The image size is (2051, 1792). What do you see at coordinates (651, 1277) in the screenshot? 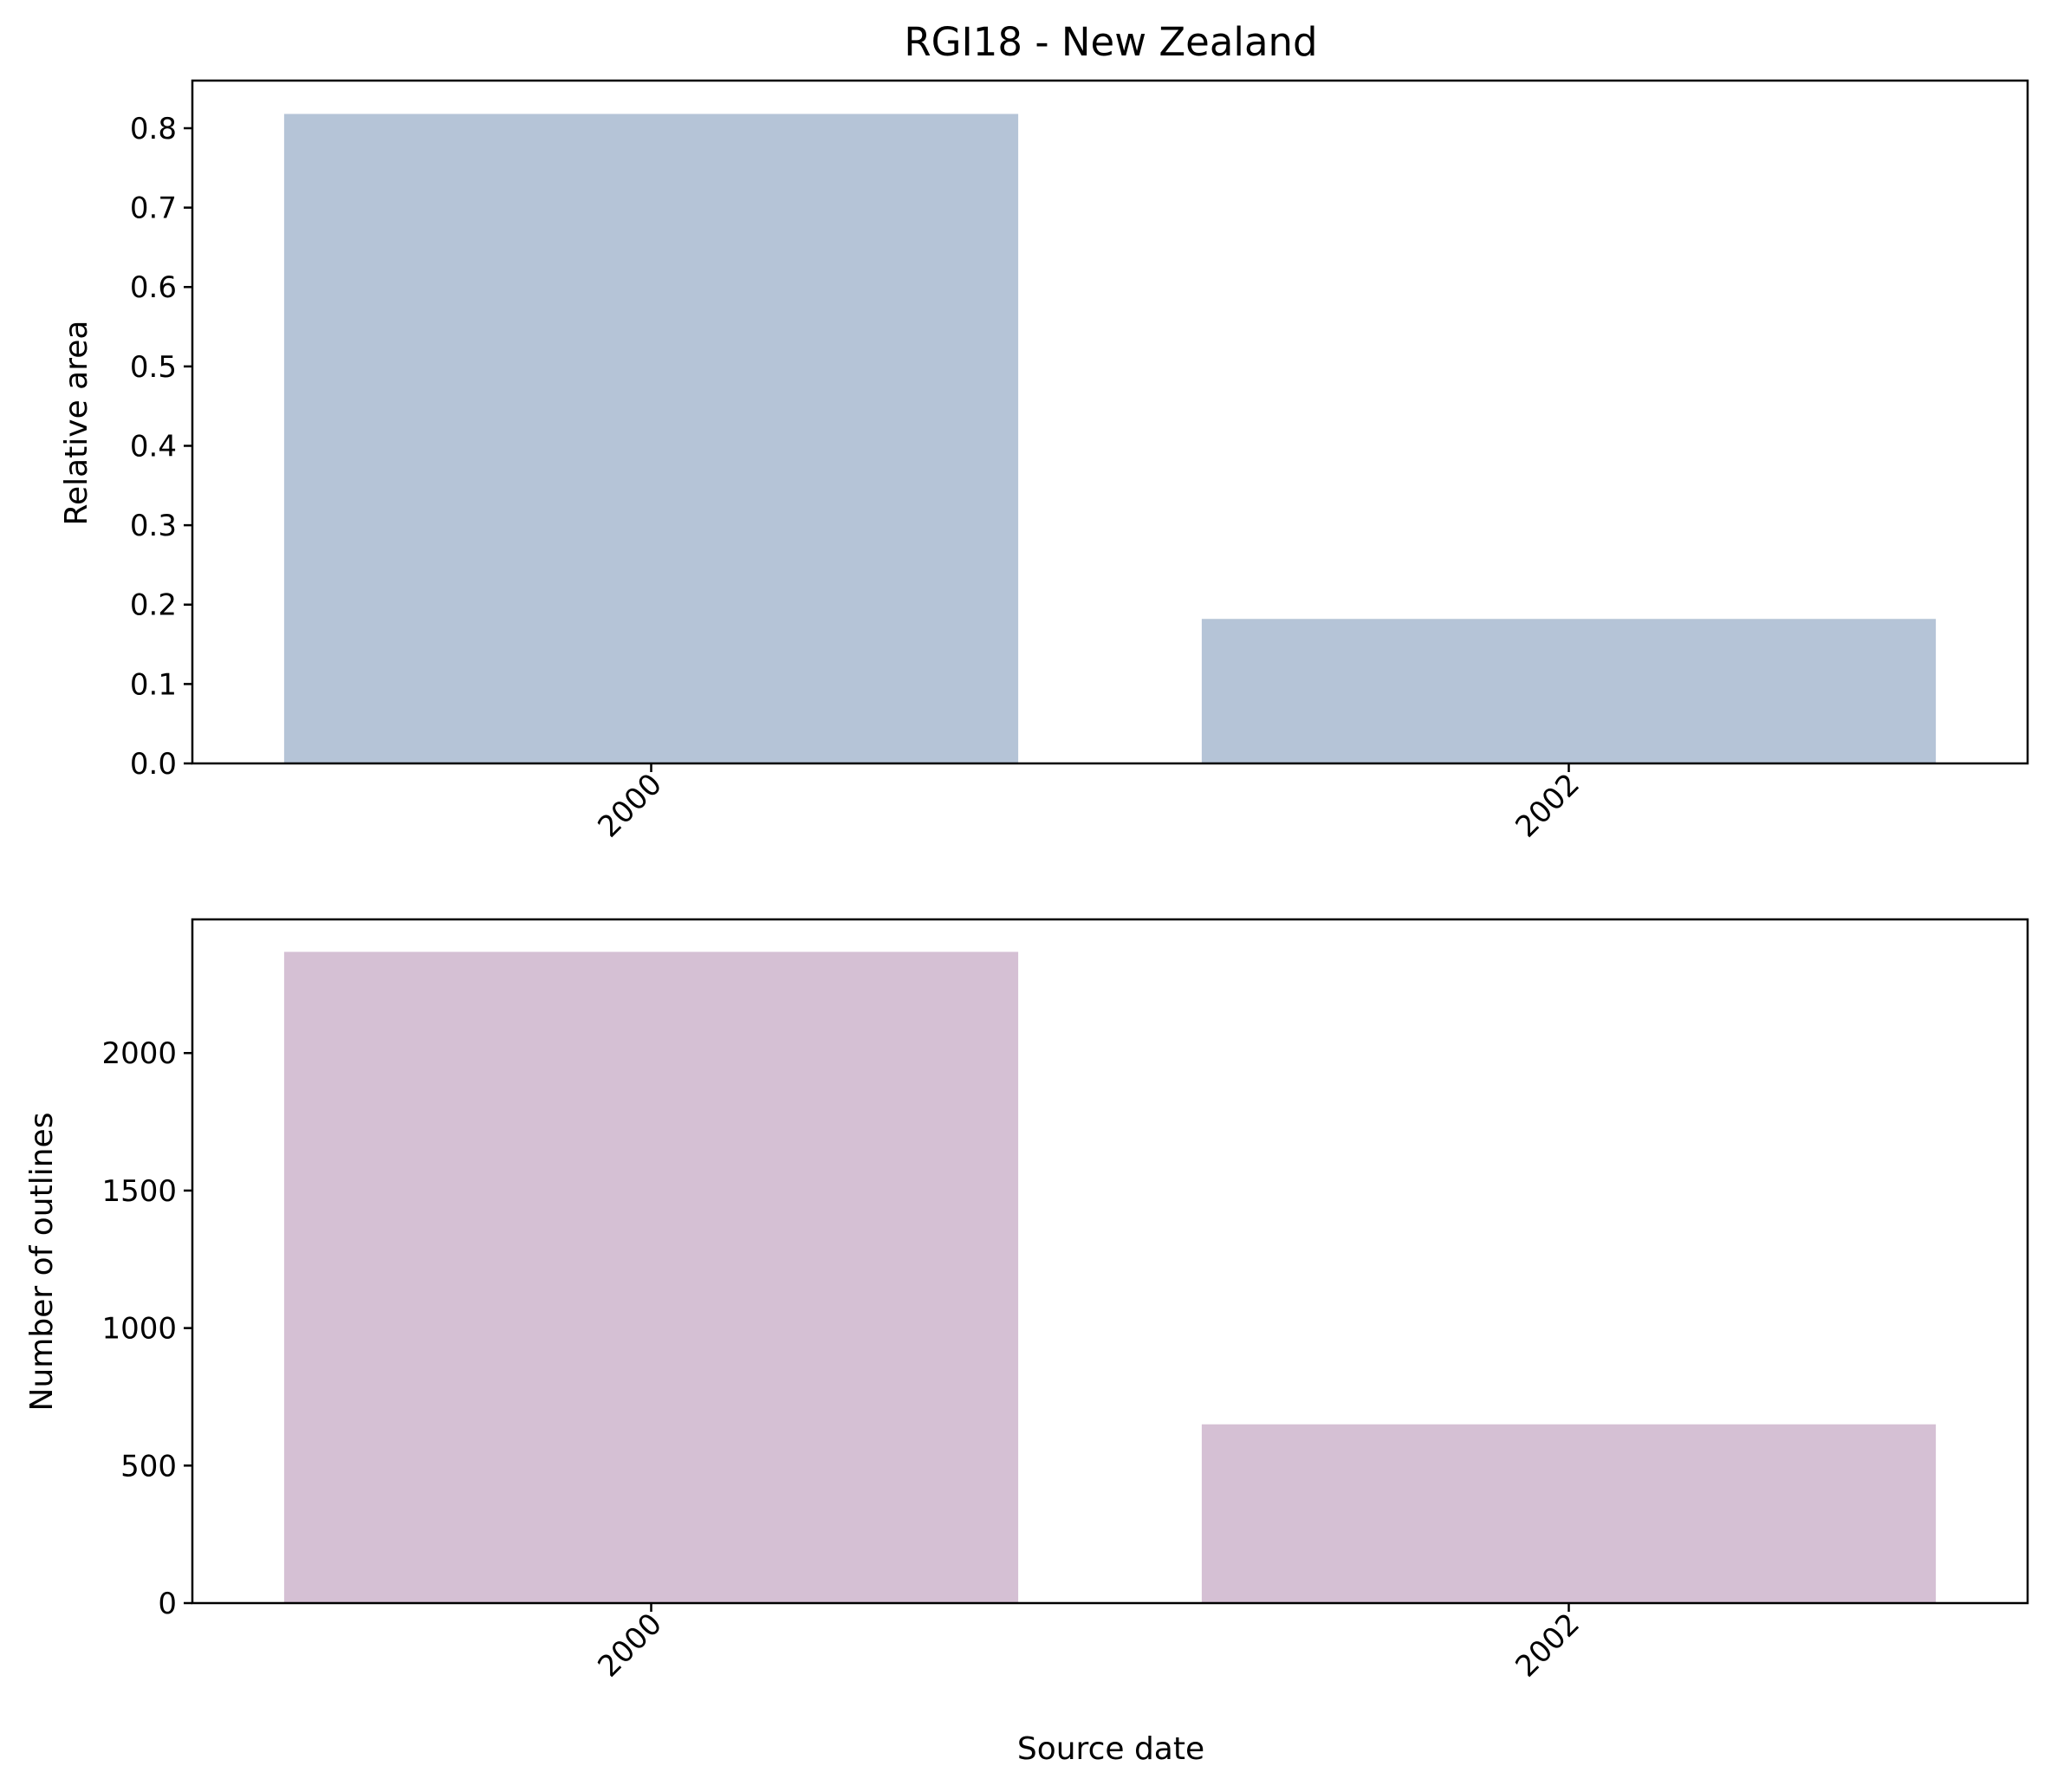
I see `bottom-bar-2000` at bounding box center [651, 1277].